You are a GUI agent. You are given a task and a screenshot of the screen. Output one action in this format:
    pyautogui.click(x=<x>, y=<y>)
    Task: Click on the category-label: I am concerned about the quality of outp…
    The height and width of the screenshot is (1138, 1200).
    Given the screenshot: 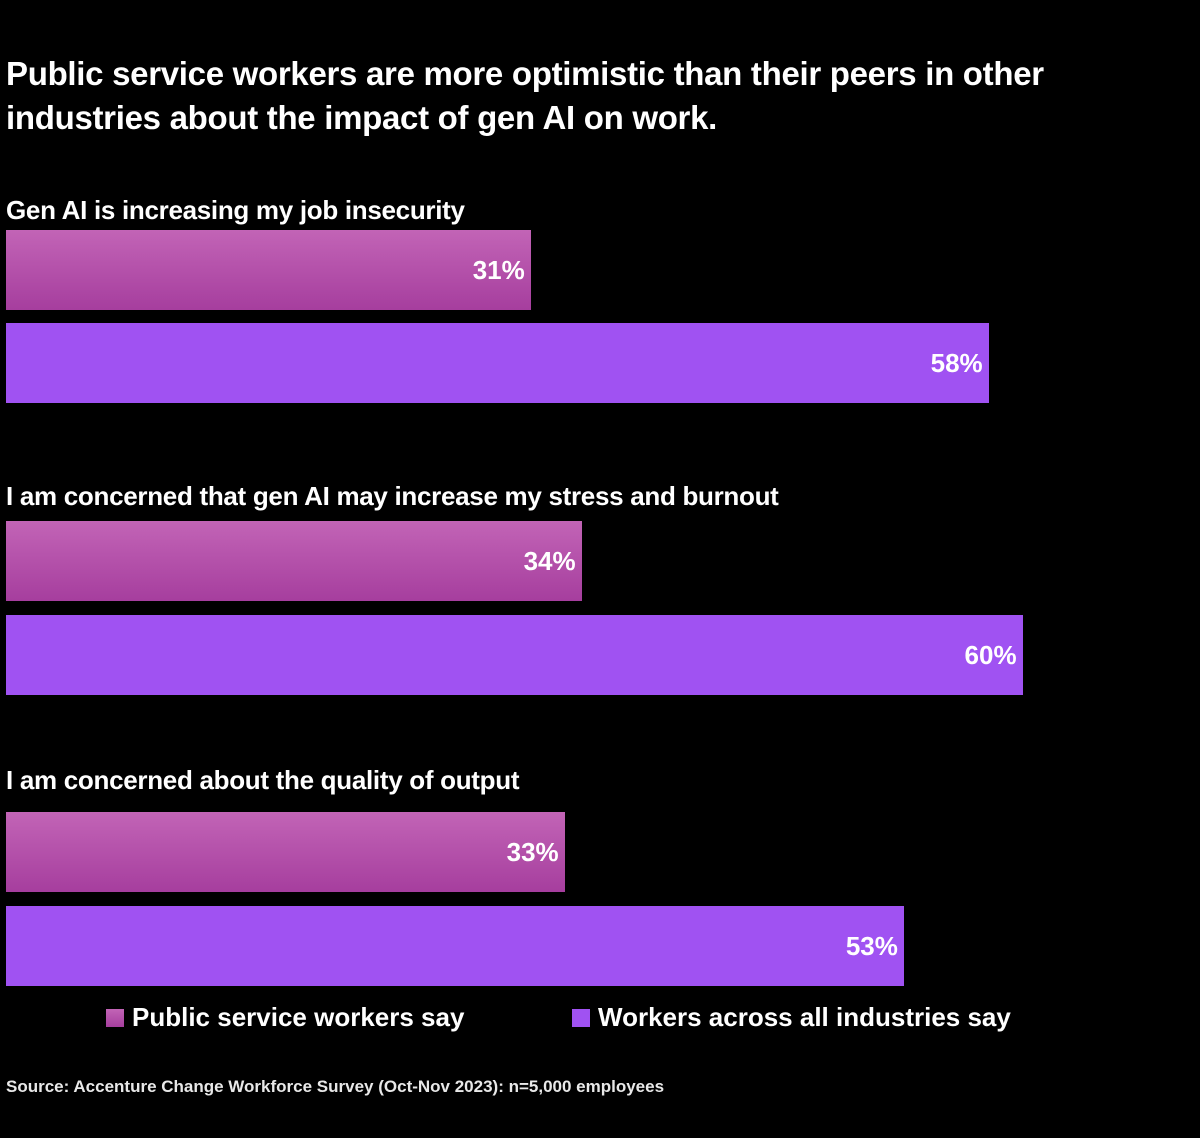 What is the action you would take?
    pyautogui.click(x=263, y=780)
    